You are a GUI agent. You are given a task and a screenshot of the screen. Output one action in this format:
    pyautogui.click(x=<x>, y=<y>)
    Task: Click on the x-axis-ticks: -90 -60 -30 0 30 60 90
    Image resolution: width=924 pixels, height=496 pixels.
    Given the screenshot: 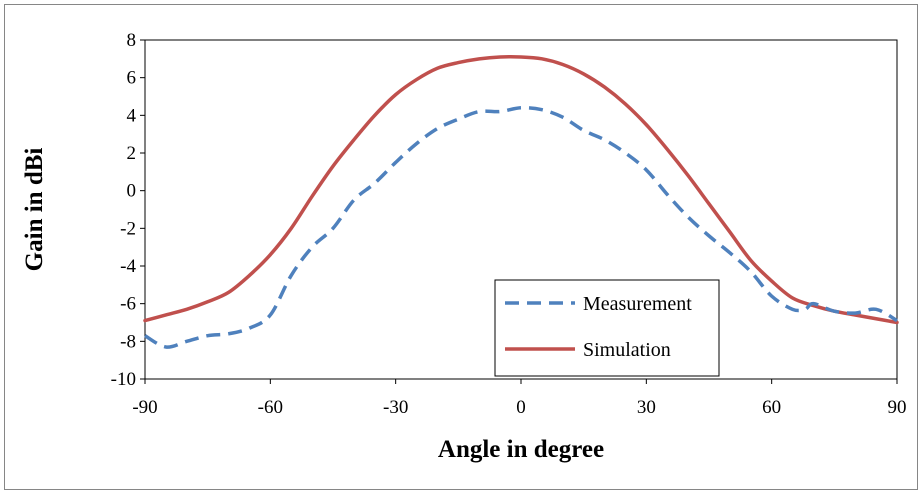 What is the action you would take?
    pyautogui.click(x=519, y=398)
    